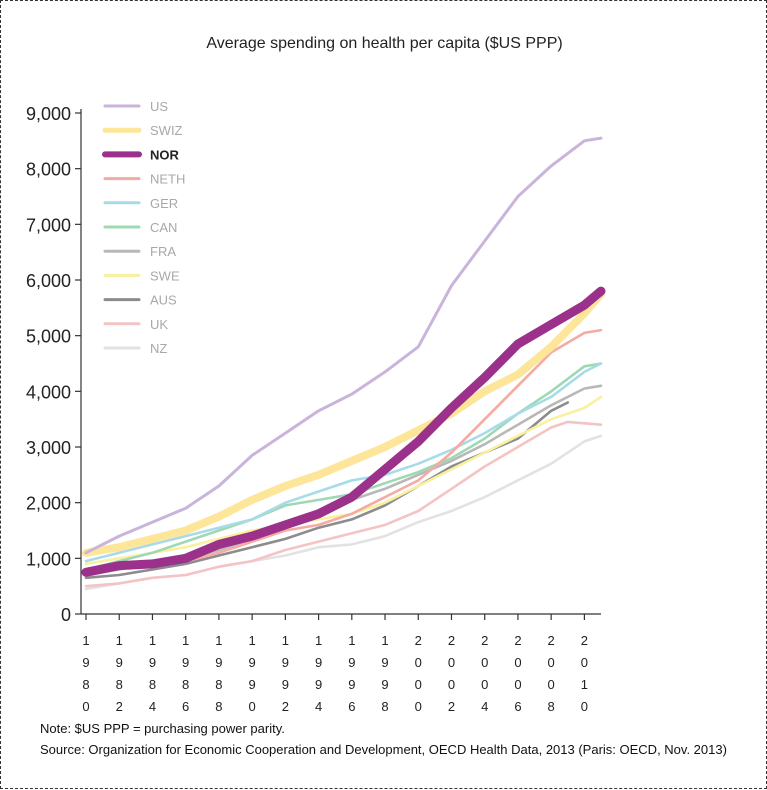  What do you see at coordinates (343, 504) in the screenshot?
I see `series-line-uk` at bounding box center [343, 504].